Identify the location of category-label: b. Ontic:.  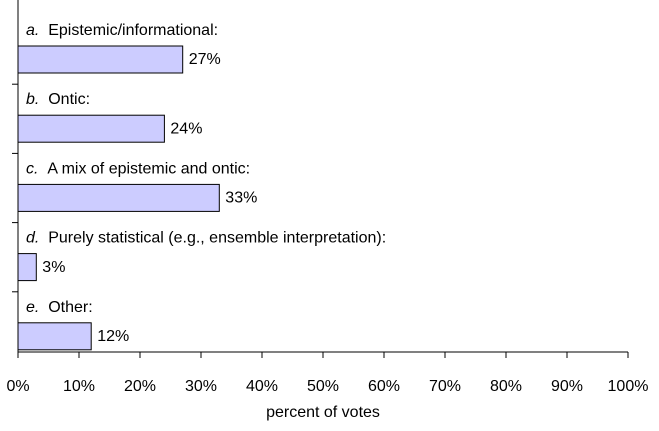
(58, 99).